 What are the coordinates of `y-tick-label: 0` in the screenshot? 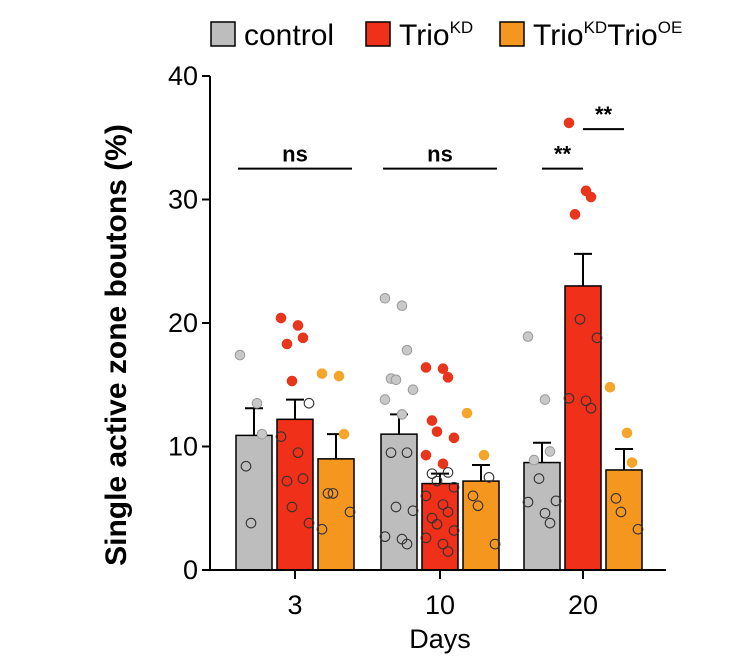 It's located at (190, 570).